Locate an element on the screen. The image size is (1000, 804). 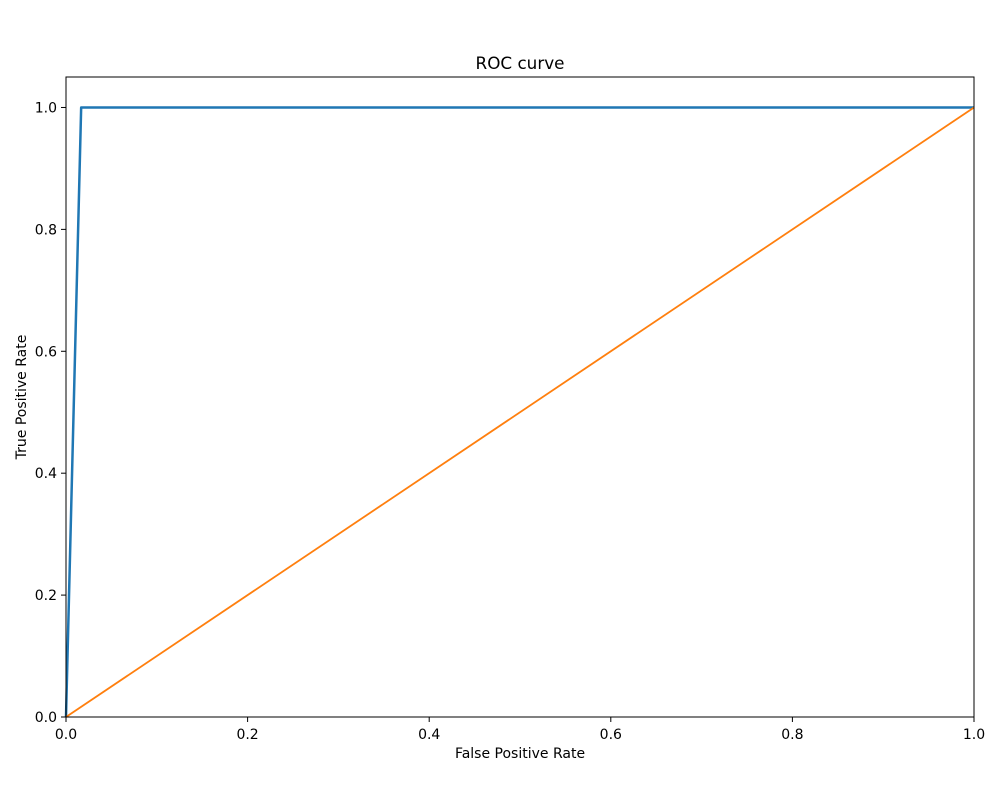
y-tick-label: 0.4 is located at coordinates (46, 474).